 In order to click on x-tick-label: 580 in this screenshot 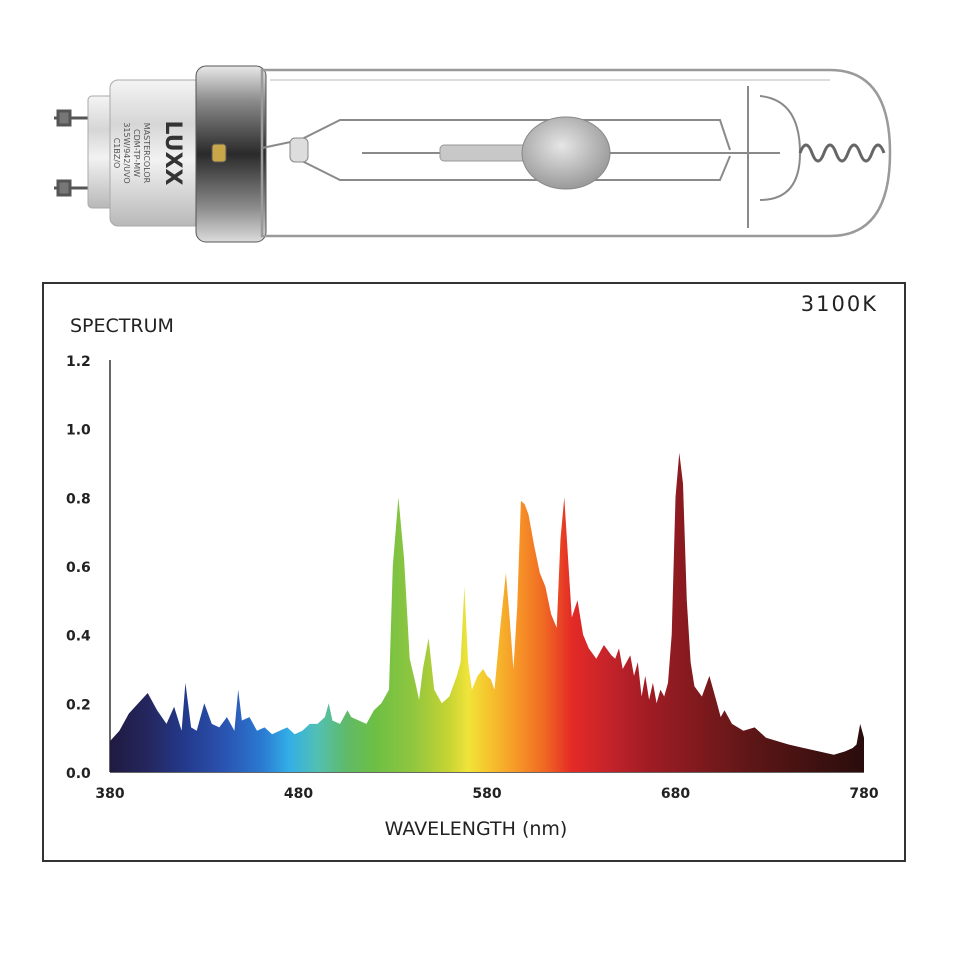, I will do `click(486, 794)`.